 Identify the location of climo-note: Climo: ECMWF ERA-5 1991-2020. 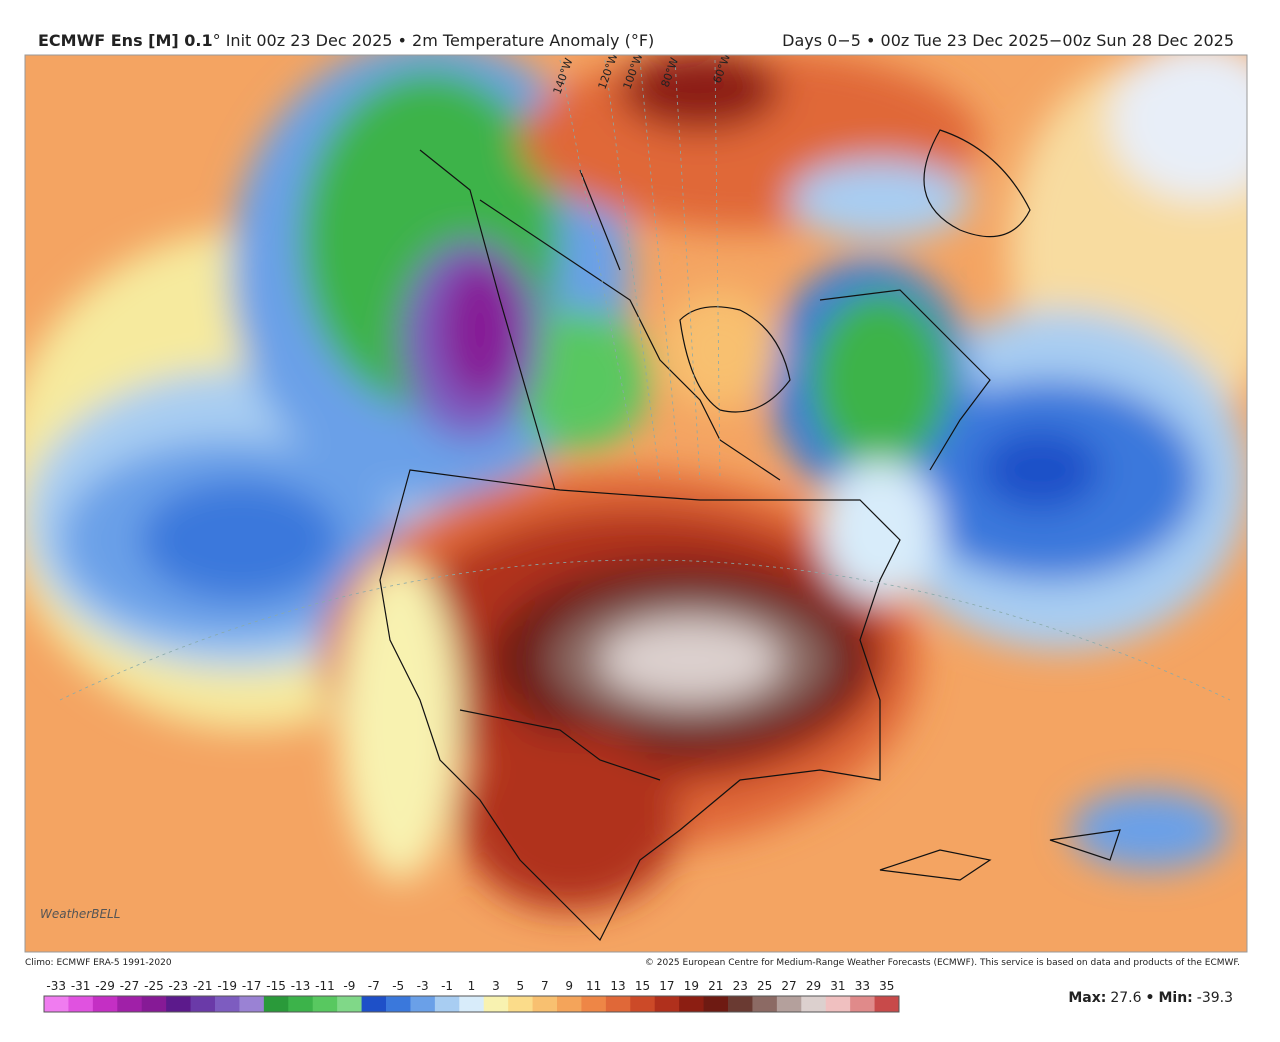
(98, 963).